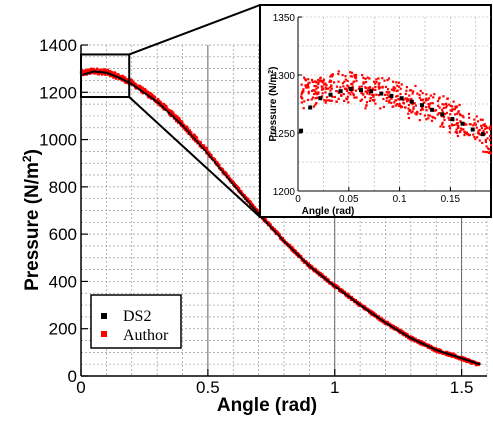  I want to click on zoom-connector-line, so click(194, 157).